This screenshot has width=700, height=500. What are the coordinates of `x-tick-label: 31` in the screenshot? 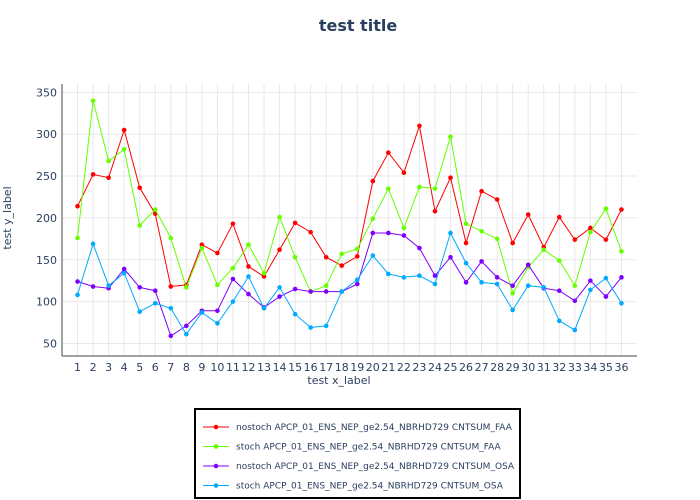 It's located at (544, 367).